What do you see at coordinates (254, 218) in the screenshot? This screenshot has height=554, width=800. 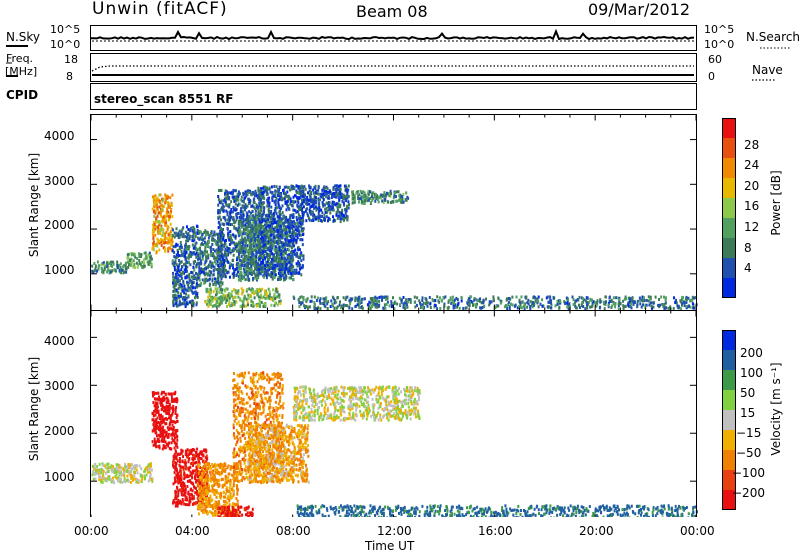 I see `data-cell-power-panel-data-2071` at bounding box center [254, 218].